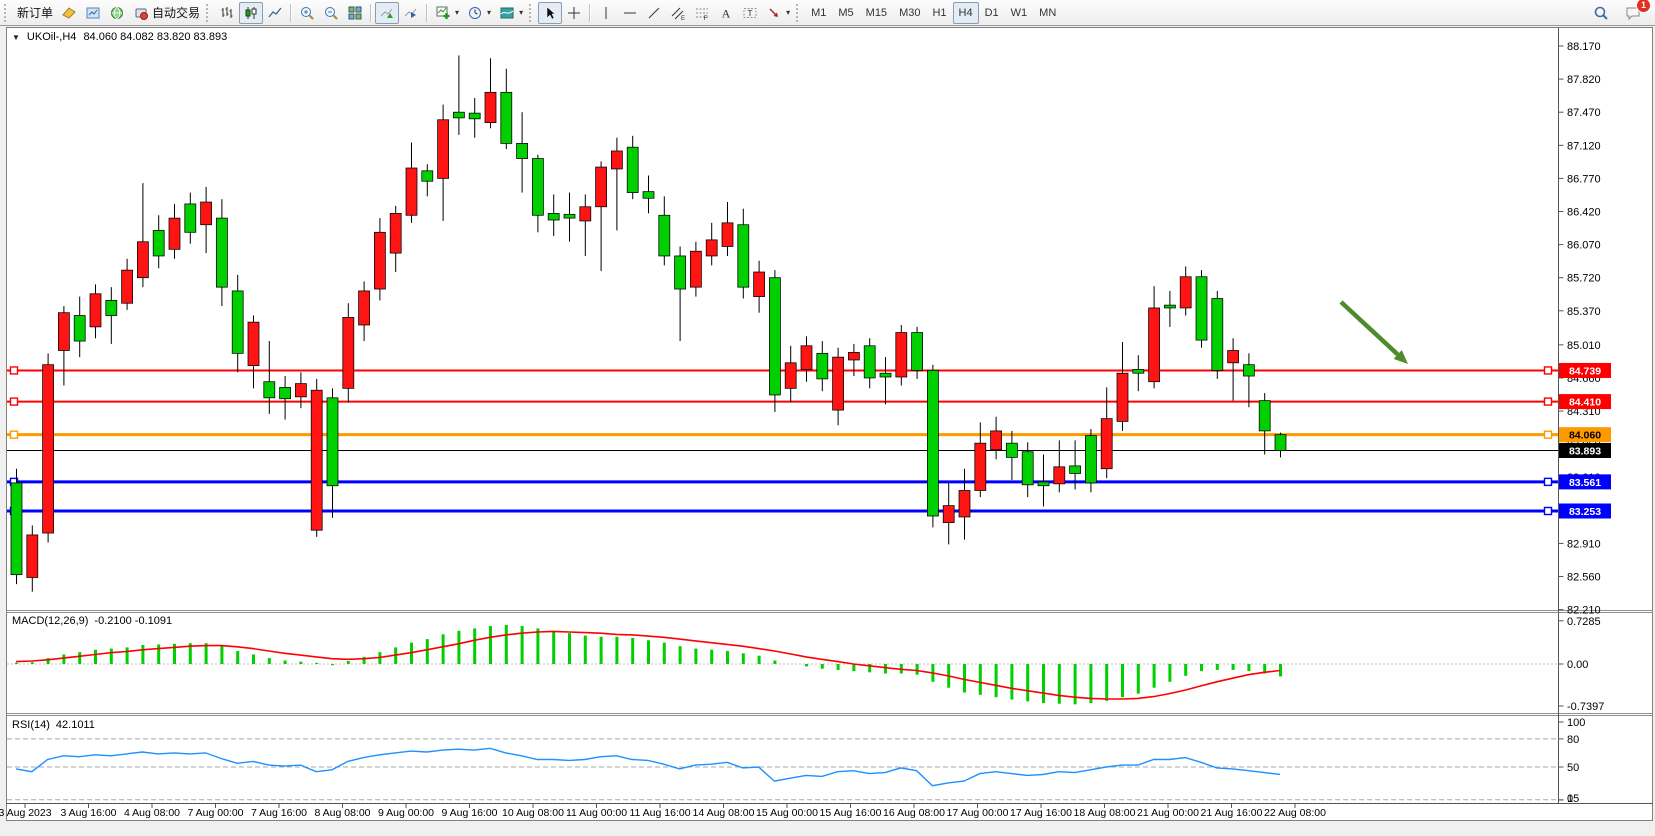 The image size is (1655, 836). What do you see at coordinates (307, 13) in the screenshot?
I see `zoom-in-button` at bounding box center [307, 13].